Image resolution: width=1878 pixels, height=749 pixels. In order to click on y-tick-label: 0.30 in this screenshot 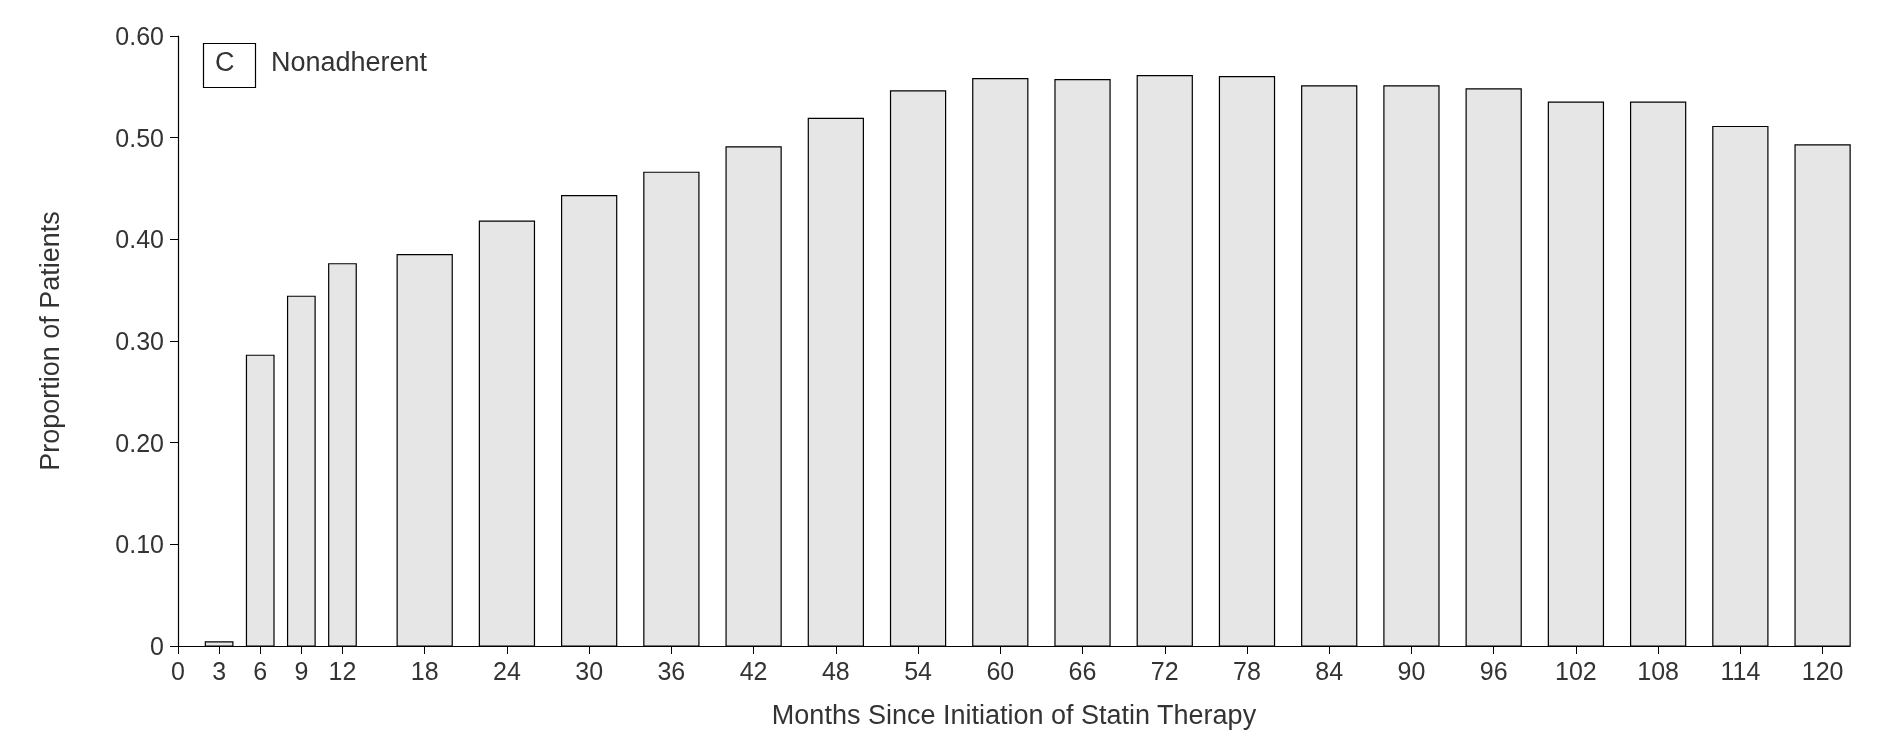, I will do `click(139, 341)`.